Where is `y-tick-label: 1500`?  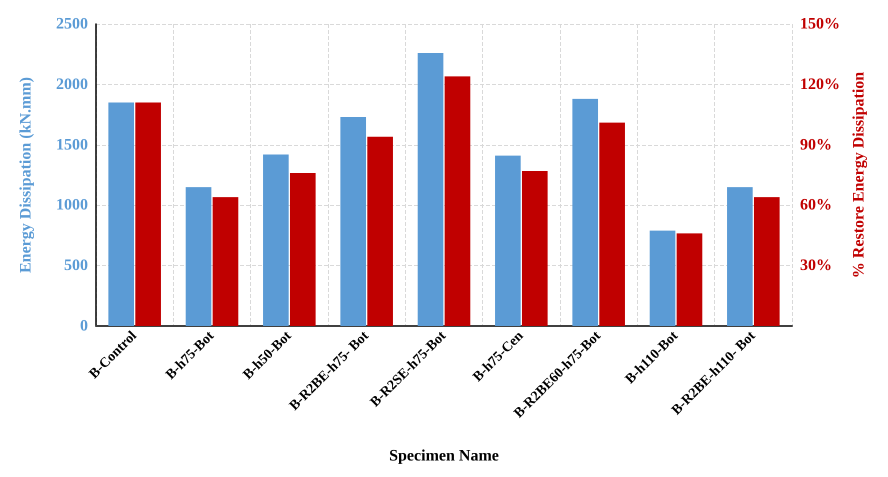
y-tick-label: 1500 is located at coordinates (72, 145).